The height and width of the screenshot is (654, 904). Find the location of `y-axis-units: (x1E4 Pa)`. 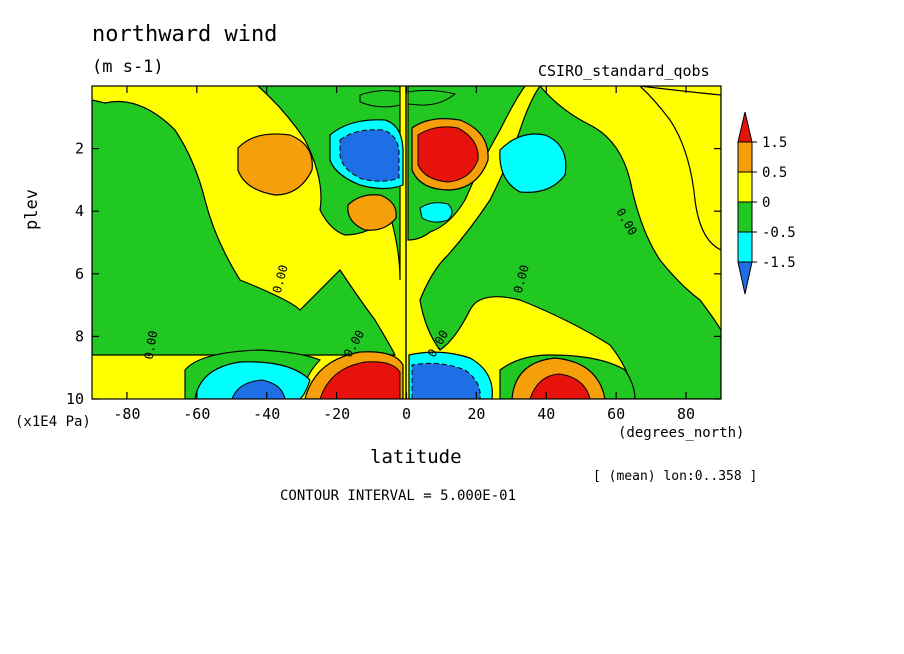

y-axis-units: (x1E4 Pa) is located at coordinates (53, 422).